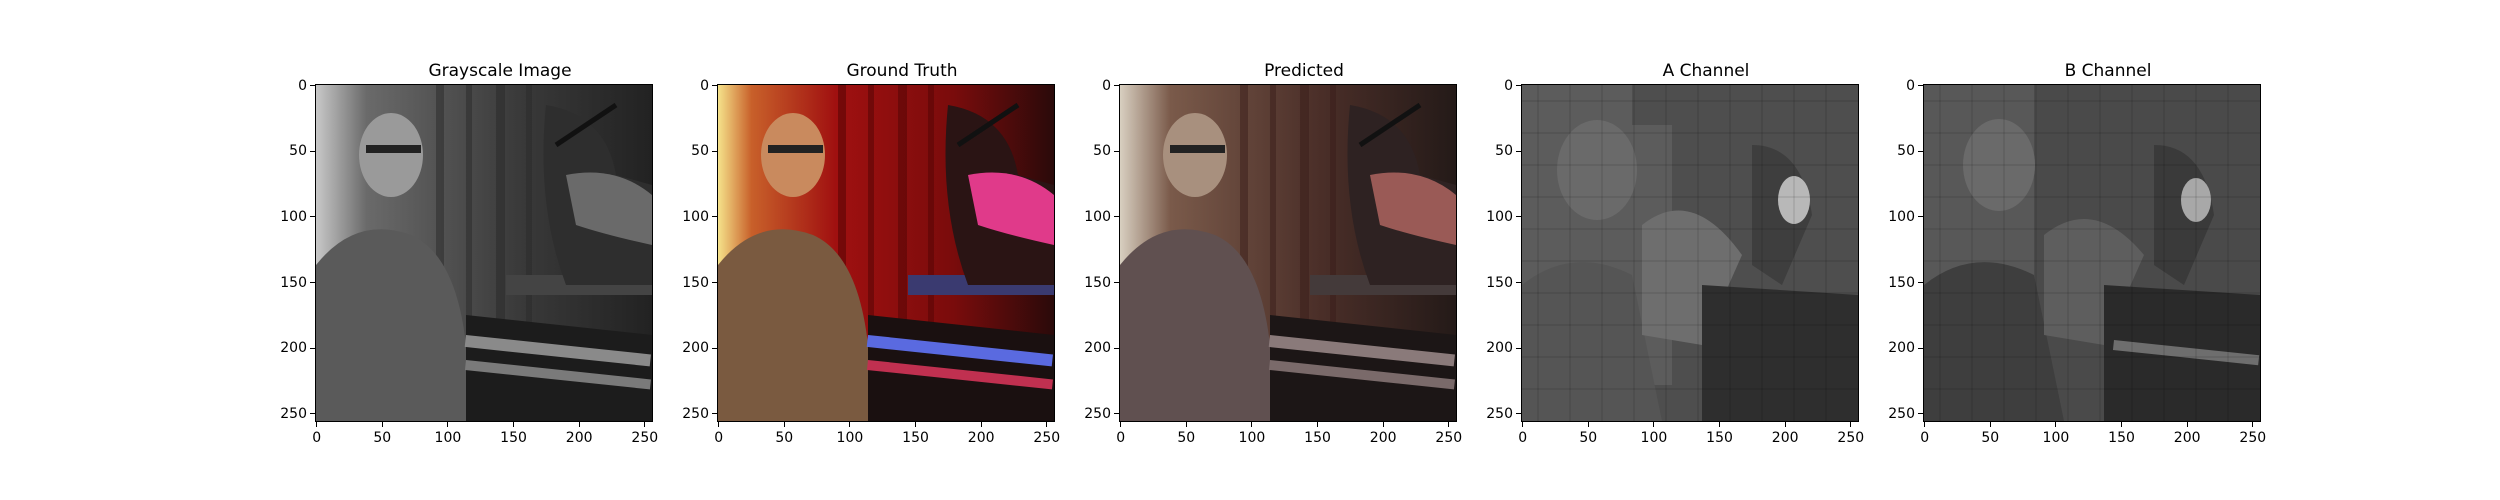 This screenshot has width=2500, height=500. I want to click on image-grayscale, so click(484, 253).